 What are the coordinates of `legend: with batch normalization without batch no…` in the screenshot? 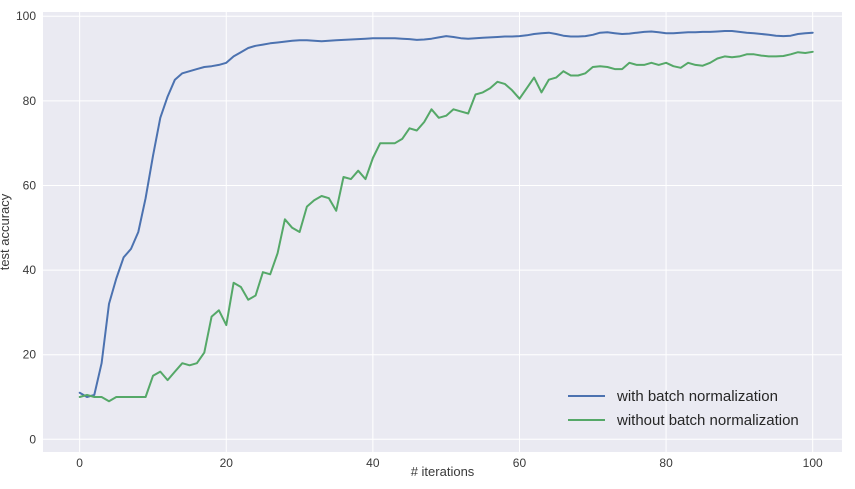 It's located at (683, 408).